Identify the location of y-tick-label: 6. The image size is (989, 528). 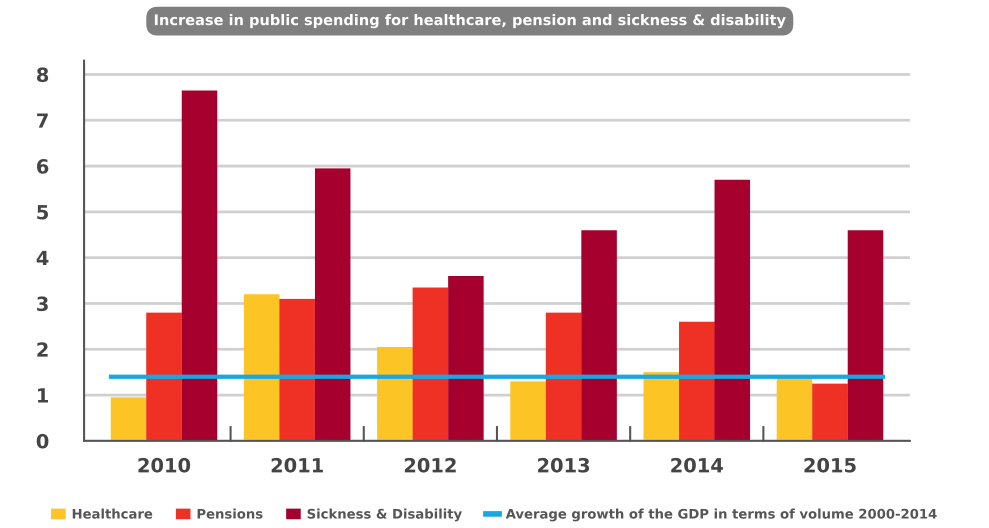
(42, 166).